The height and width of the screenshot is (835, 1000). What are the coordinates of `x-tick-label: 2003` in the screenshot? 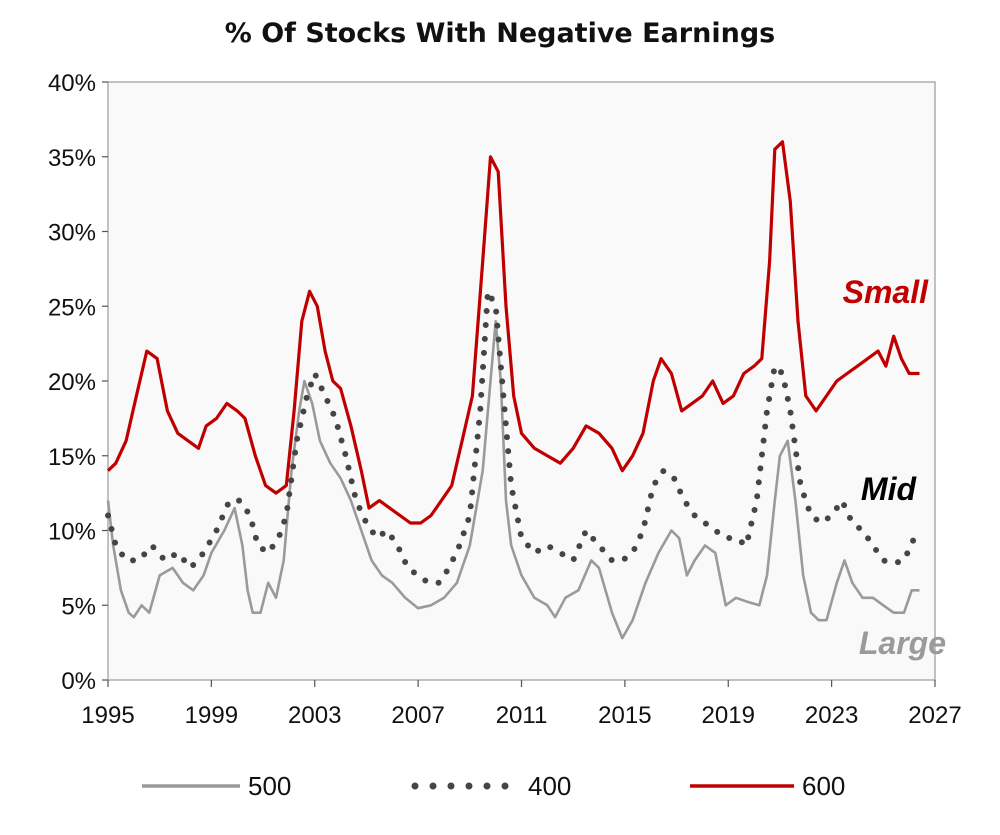 It's located at (314, 715).